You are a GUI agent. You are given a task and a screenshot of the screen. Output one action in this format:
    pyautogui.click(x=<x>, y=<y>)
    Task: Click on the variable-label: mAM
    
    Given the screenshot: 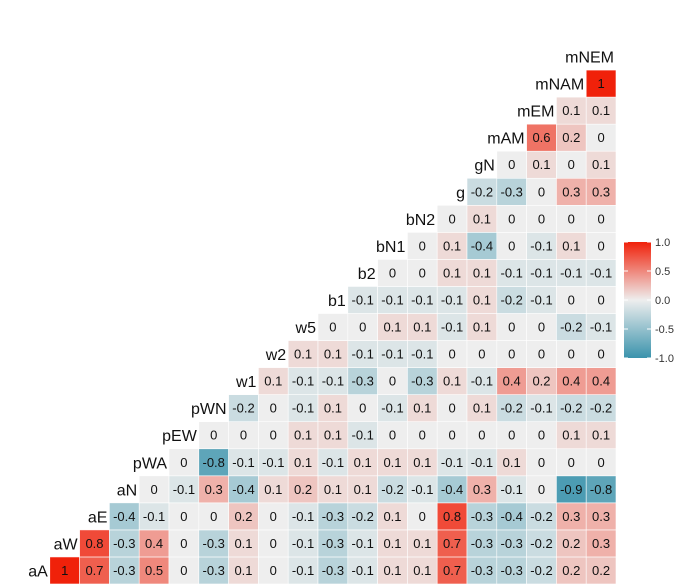 What is the action you would take?
    pyautogui.click(x=505, y=139)
    